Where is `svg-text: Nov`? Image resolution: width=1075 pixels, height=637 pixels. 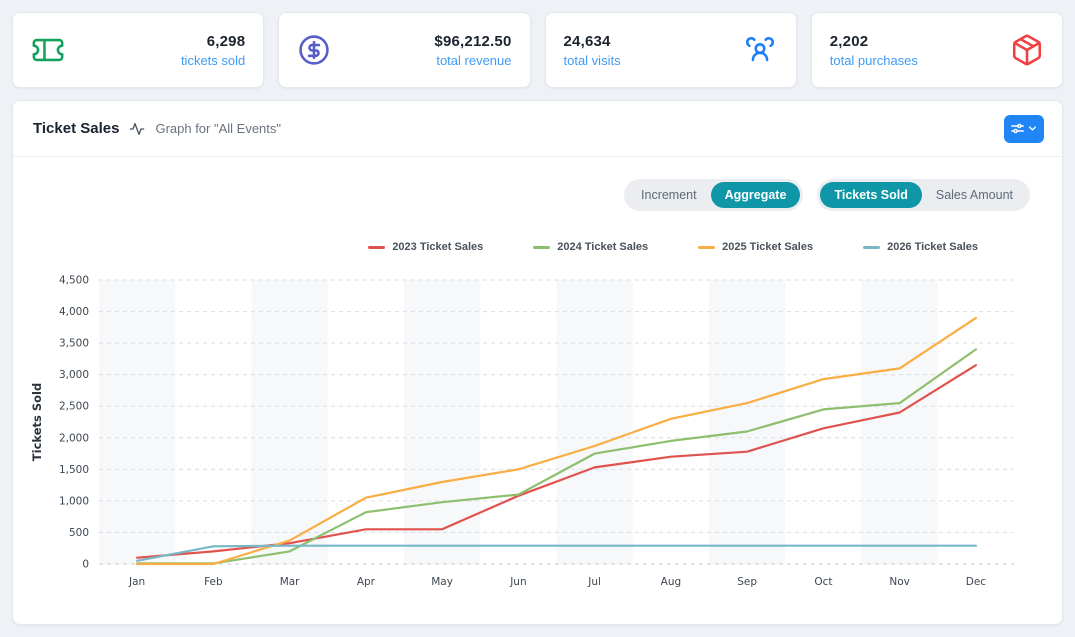 svg-text: Nov is located at coordinates (899, 582).